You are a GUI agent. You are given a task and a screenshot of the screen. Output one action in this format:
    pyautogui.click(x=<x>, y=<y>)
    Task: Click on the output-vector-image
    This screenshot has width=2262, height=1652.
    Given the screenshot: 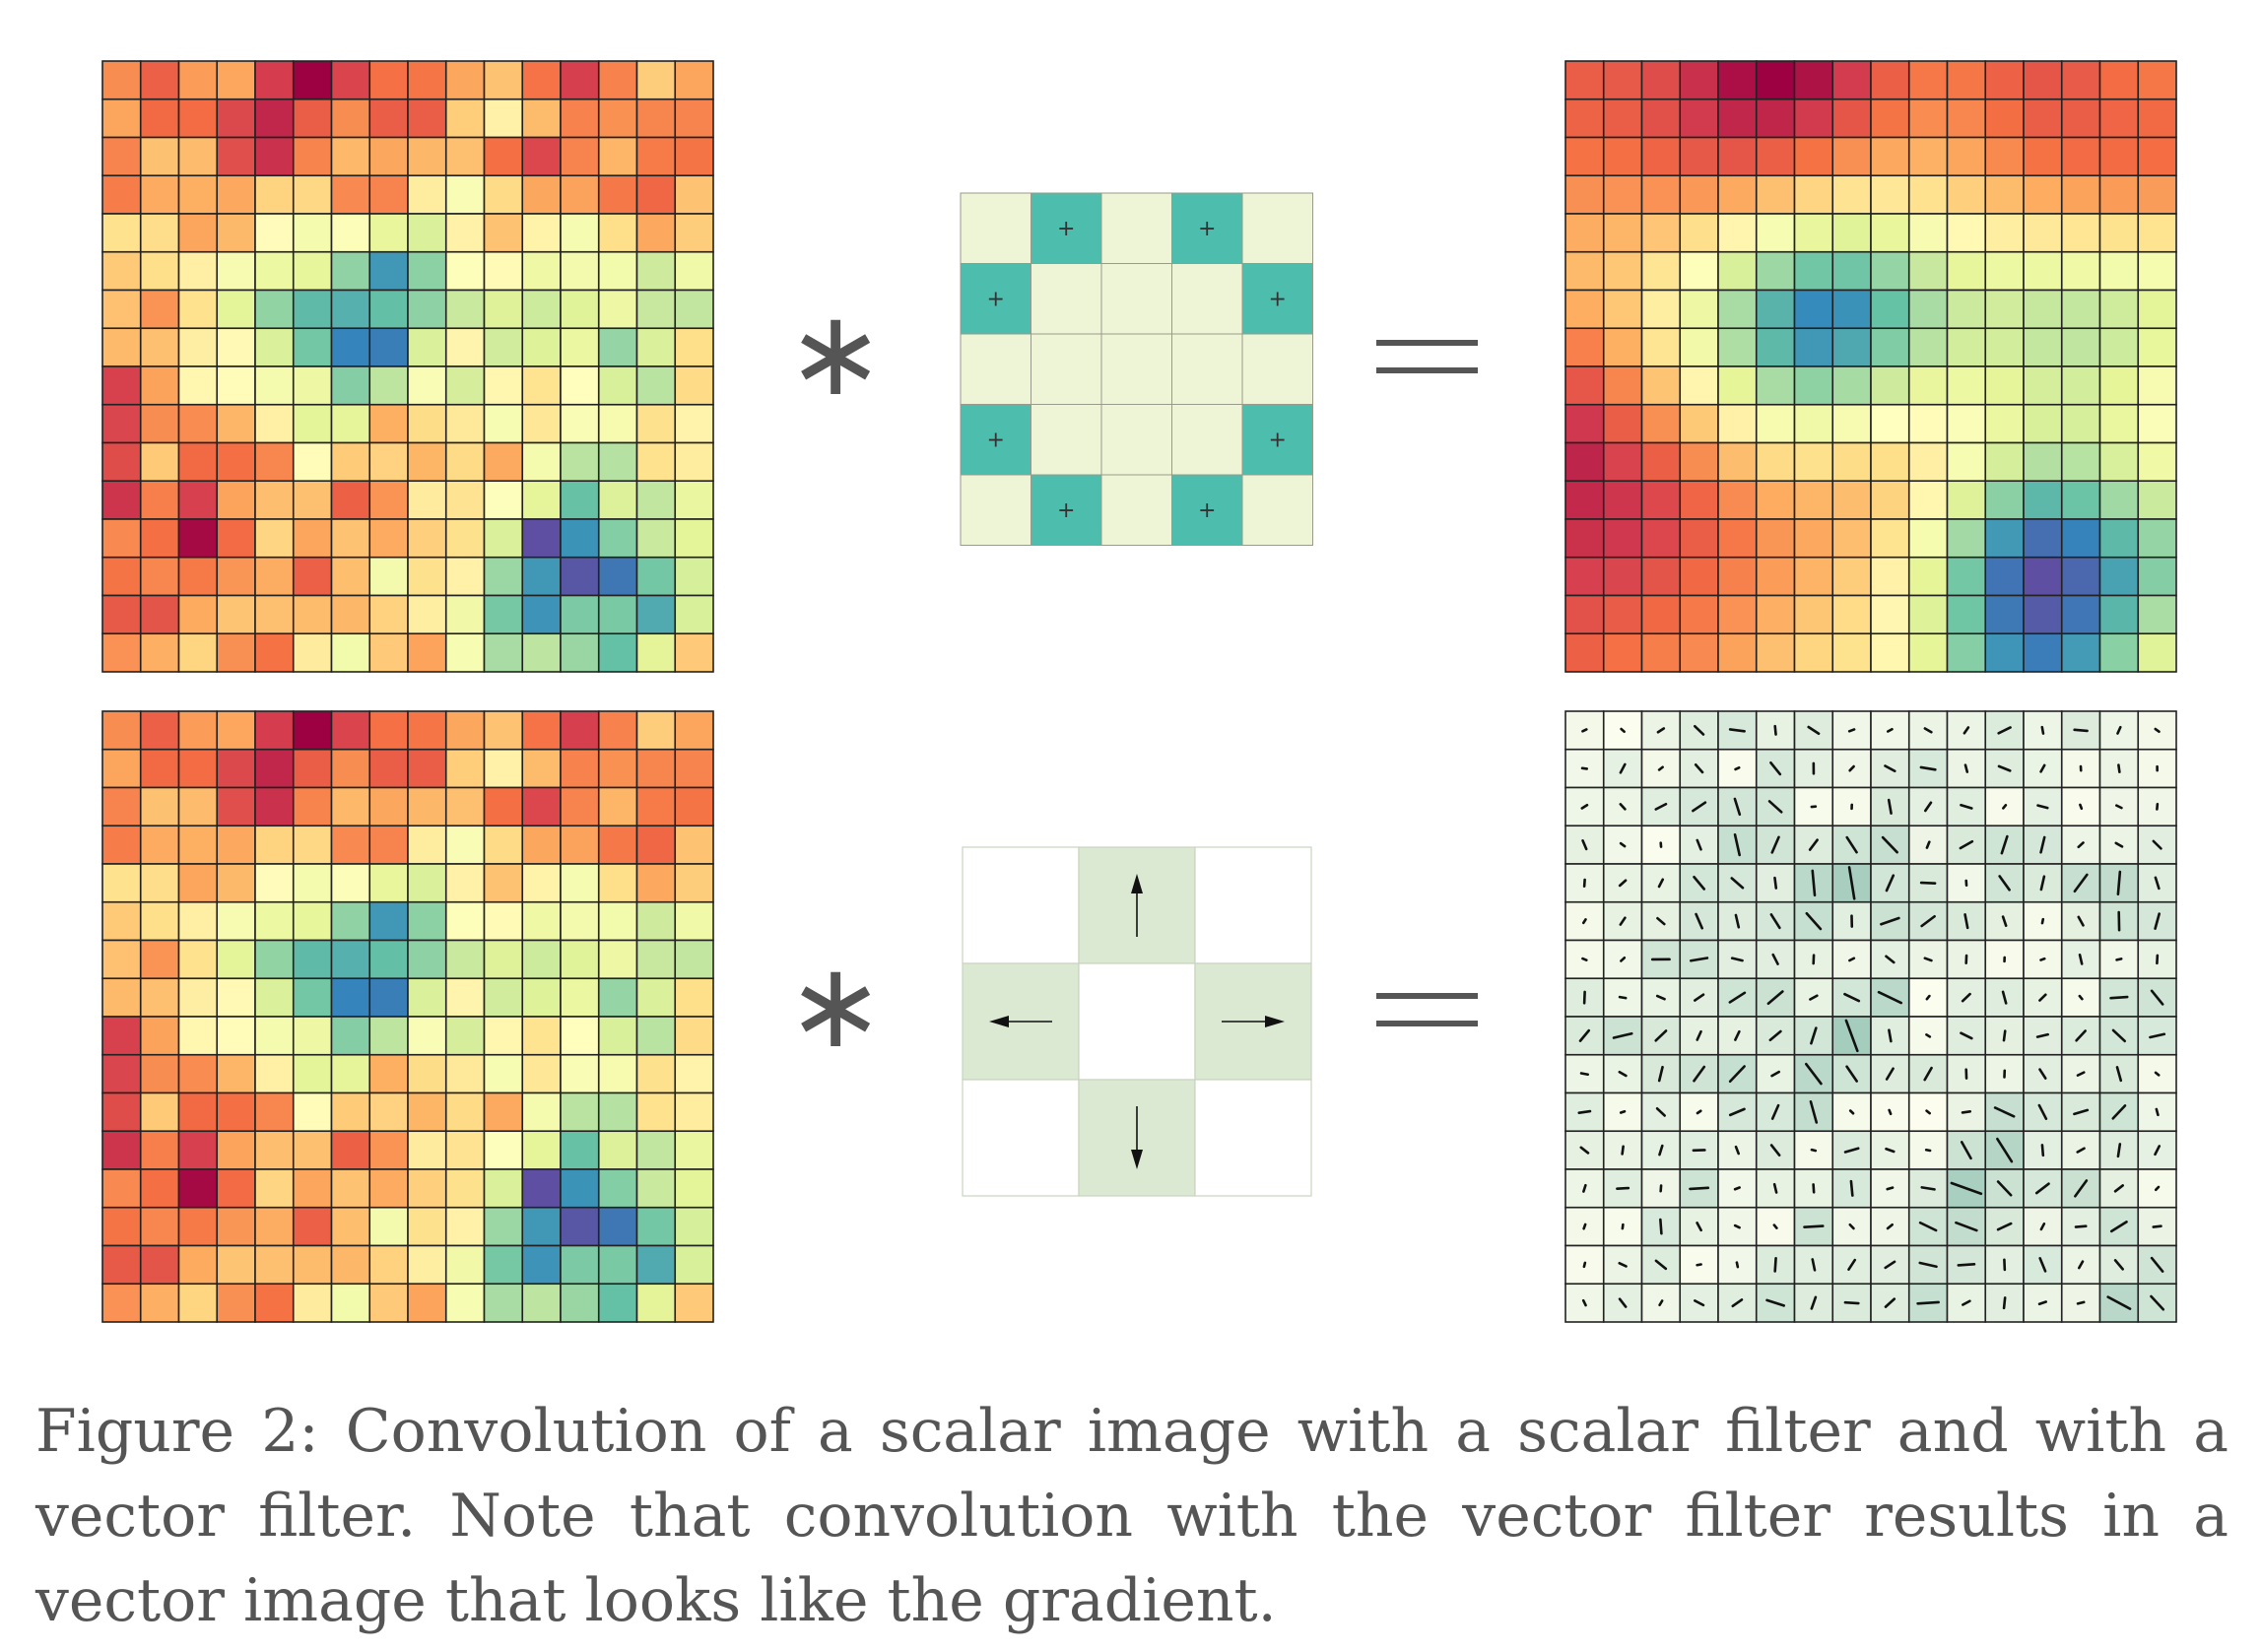 What is the action you would take?
    pyautogui.click(x=1870, y=1016)
    